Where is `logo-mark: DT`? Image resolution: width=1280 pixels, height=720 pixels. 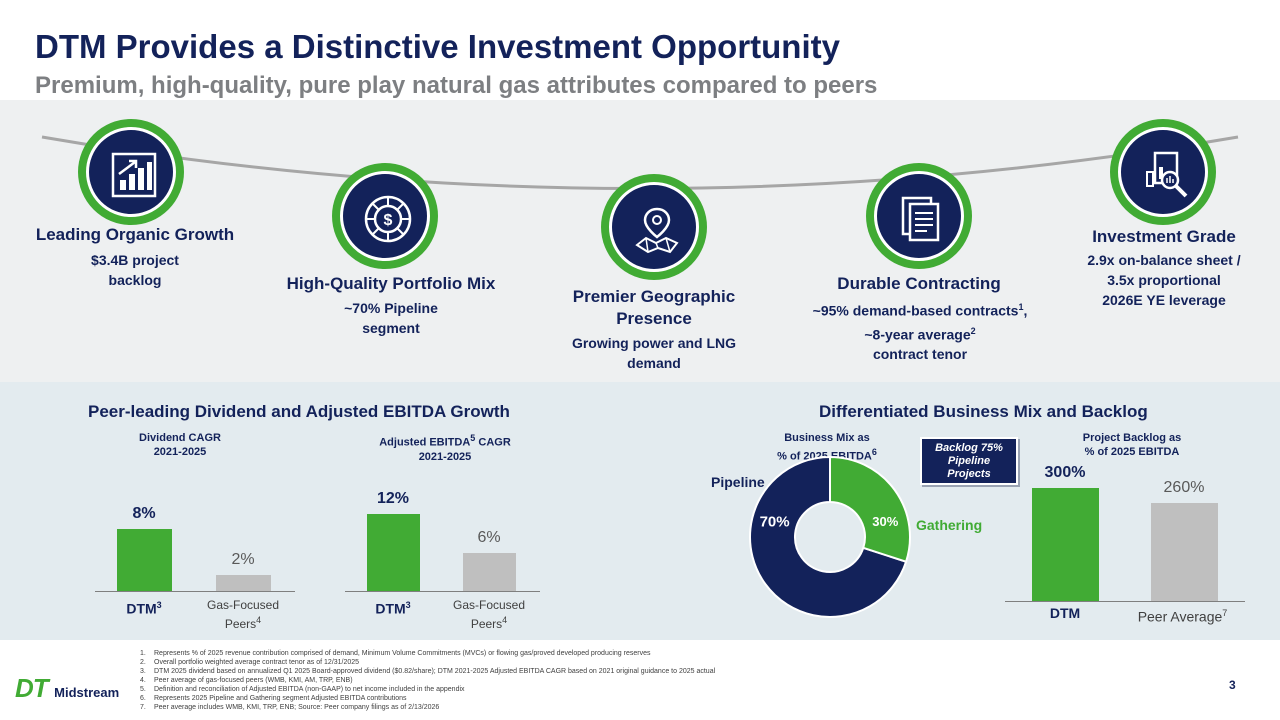
logo-mark: DT is located at coordinates (32, 688).